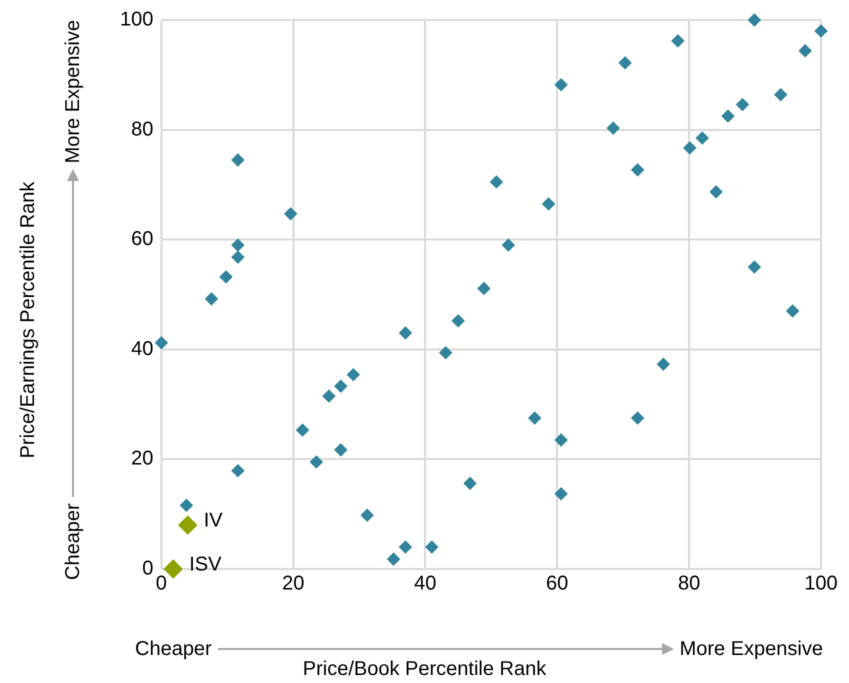 This screenshot has width=849, height=683. Describe the element at coordinates (821, 583) in the screenshot. I see `x-tick-label: 100` at that location.